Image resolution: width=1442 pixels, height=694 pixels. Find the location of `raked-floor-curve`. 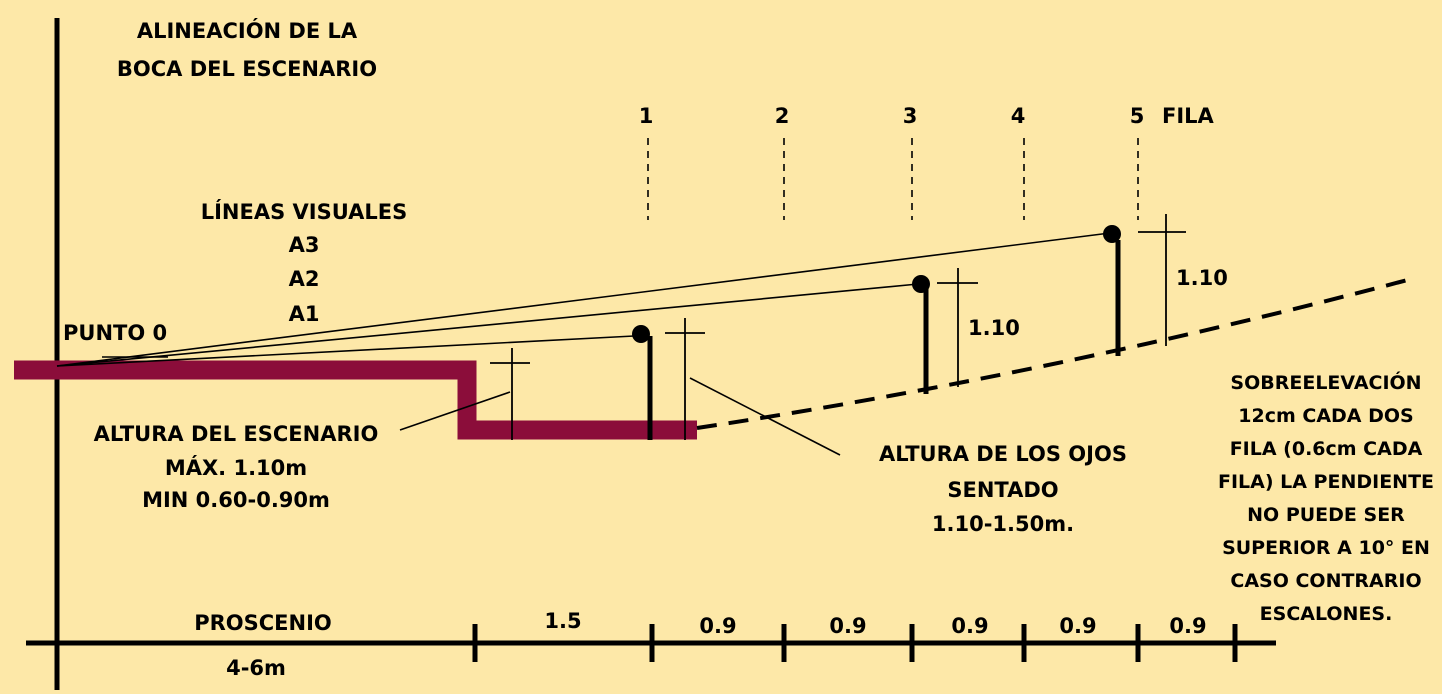

raked-floor-curve is located at coordinates (1056, 353).